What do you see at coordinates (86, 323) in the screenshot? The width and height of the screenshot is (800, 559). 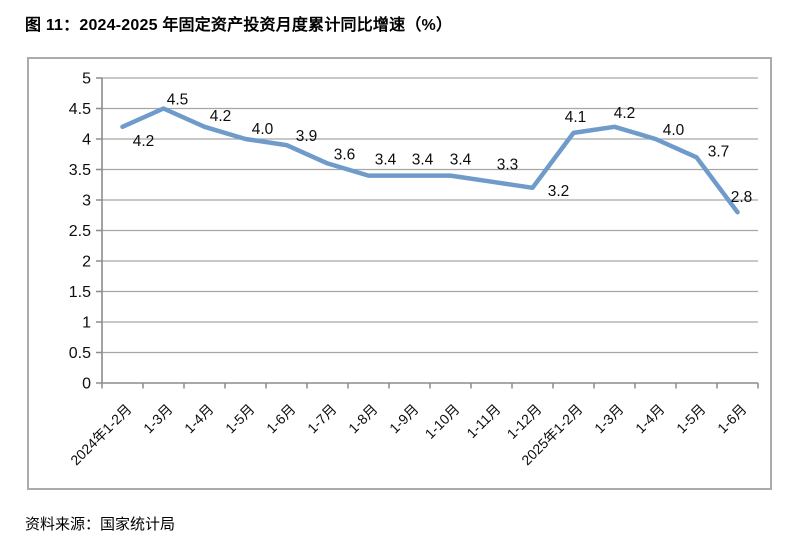 I see `y-axis-tick-label: 1` at bounding box center [86, 323].